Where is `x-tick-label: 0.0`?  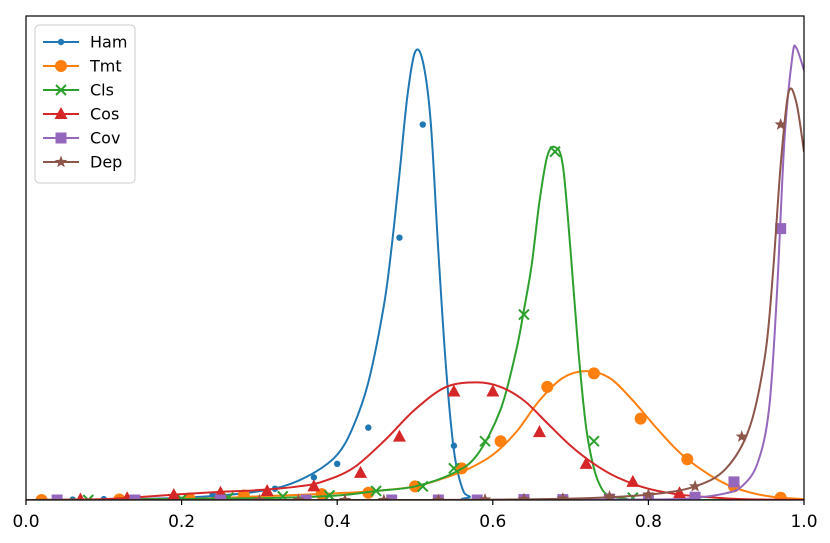
x-tick-label: 0.0 is located at coordinates (25, 522).